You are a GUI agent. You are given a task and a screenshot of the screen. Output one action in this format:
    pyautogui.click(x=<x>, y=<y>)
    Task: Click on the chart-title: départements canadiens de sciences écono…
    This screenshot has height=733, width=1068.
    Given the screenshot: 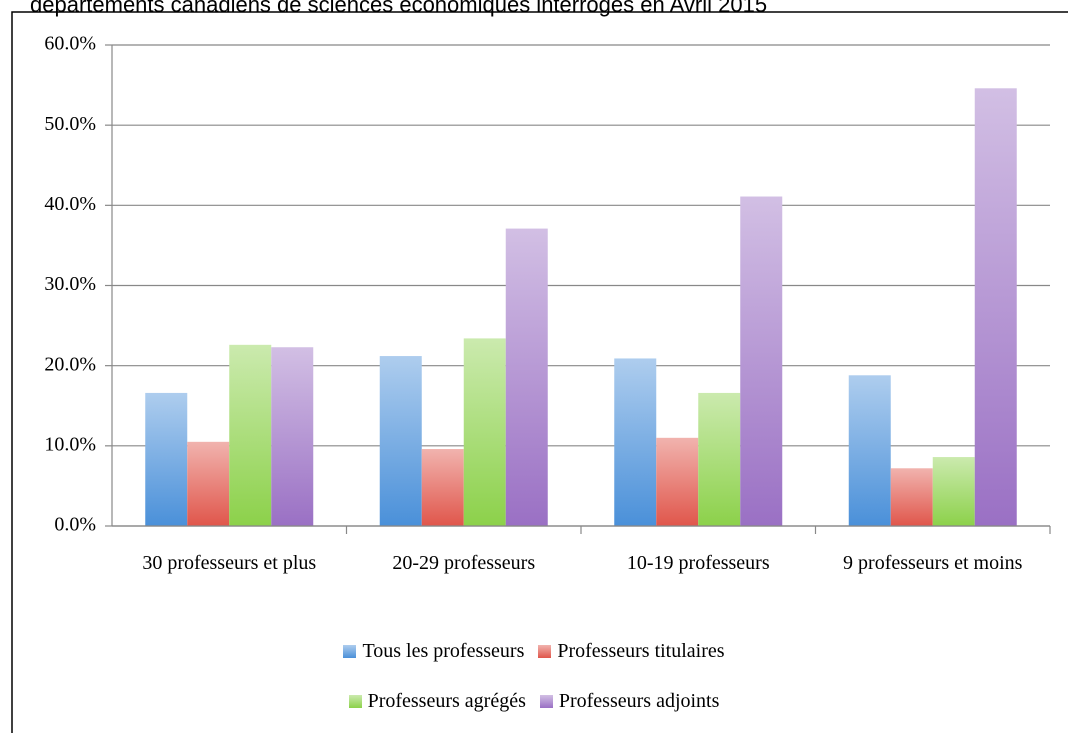 What is the action you would take?
    pyautogui.click(x=398, y=8)
    